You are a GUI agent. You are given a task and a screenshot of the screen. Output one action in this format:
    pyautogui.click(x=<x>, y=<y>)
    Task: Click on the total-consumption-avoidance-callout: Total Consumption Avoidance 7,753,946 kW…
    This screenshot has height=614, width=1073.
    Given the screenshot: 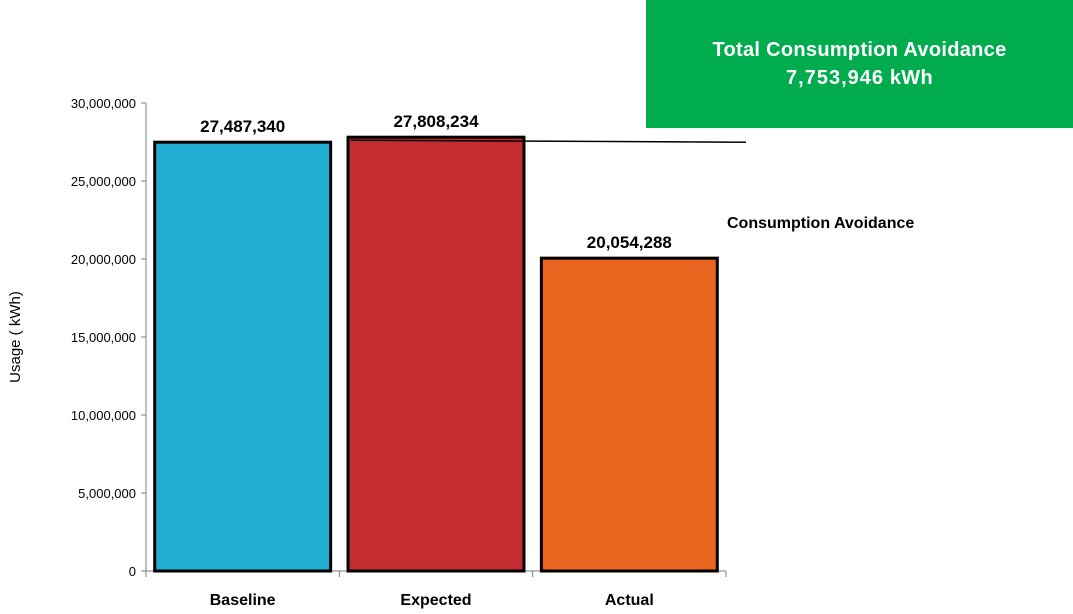 What is the action you would take?
    pyautogui.click(x=859, y=64)
    